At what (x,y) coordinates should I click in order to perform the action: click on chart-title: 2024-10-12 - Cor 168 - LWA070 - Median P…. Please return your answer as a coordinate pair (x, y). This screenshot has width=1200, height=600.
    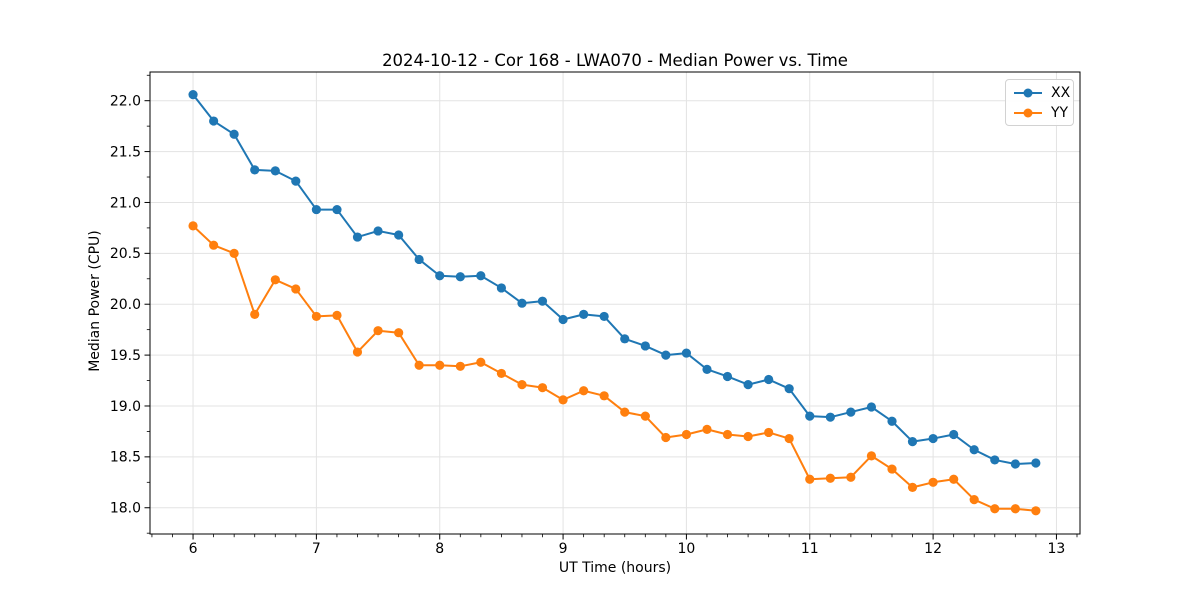
    Looking at the image, I should click on (615, 60).